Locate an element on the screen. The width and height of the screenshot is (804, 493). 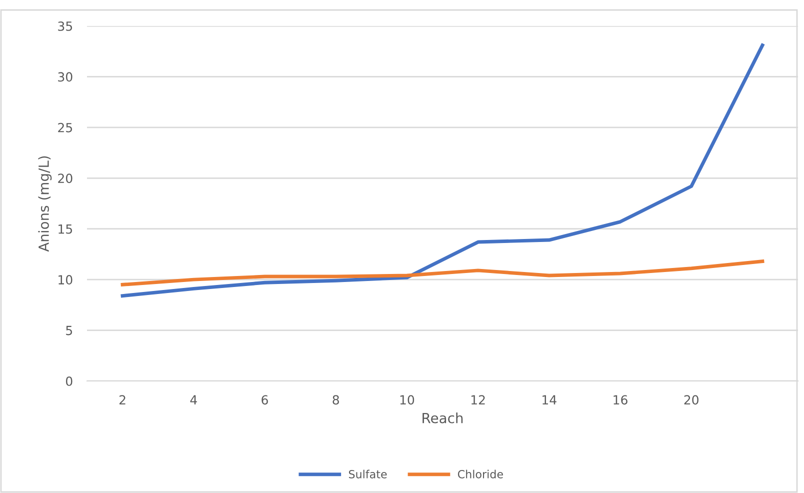
line-series is located at coordinates (442, 273).